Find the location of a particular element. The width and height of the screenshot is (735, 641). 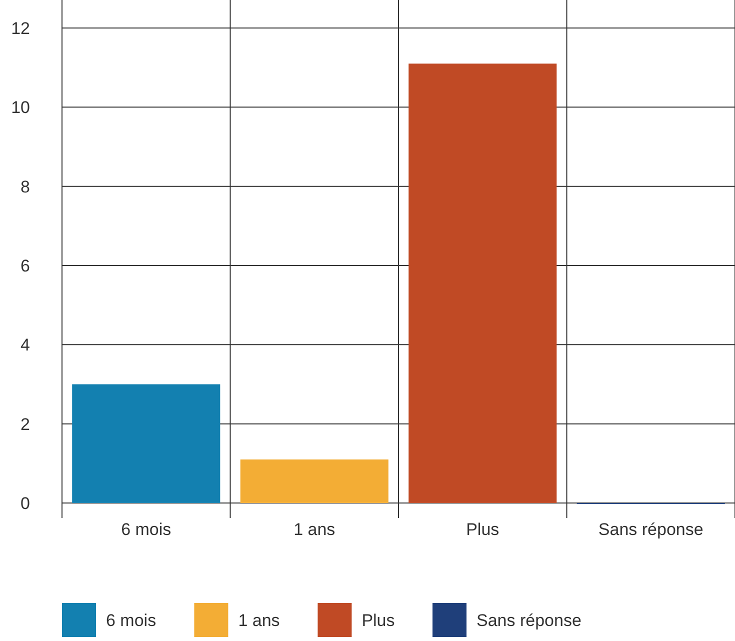

y-tick-label: 2 is located at coordinates (25, 424).